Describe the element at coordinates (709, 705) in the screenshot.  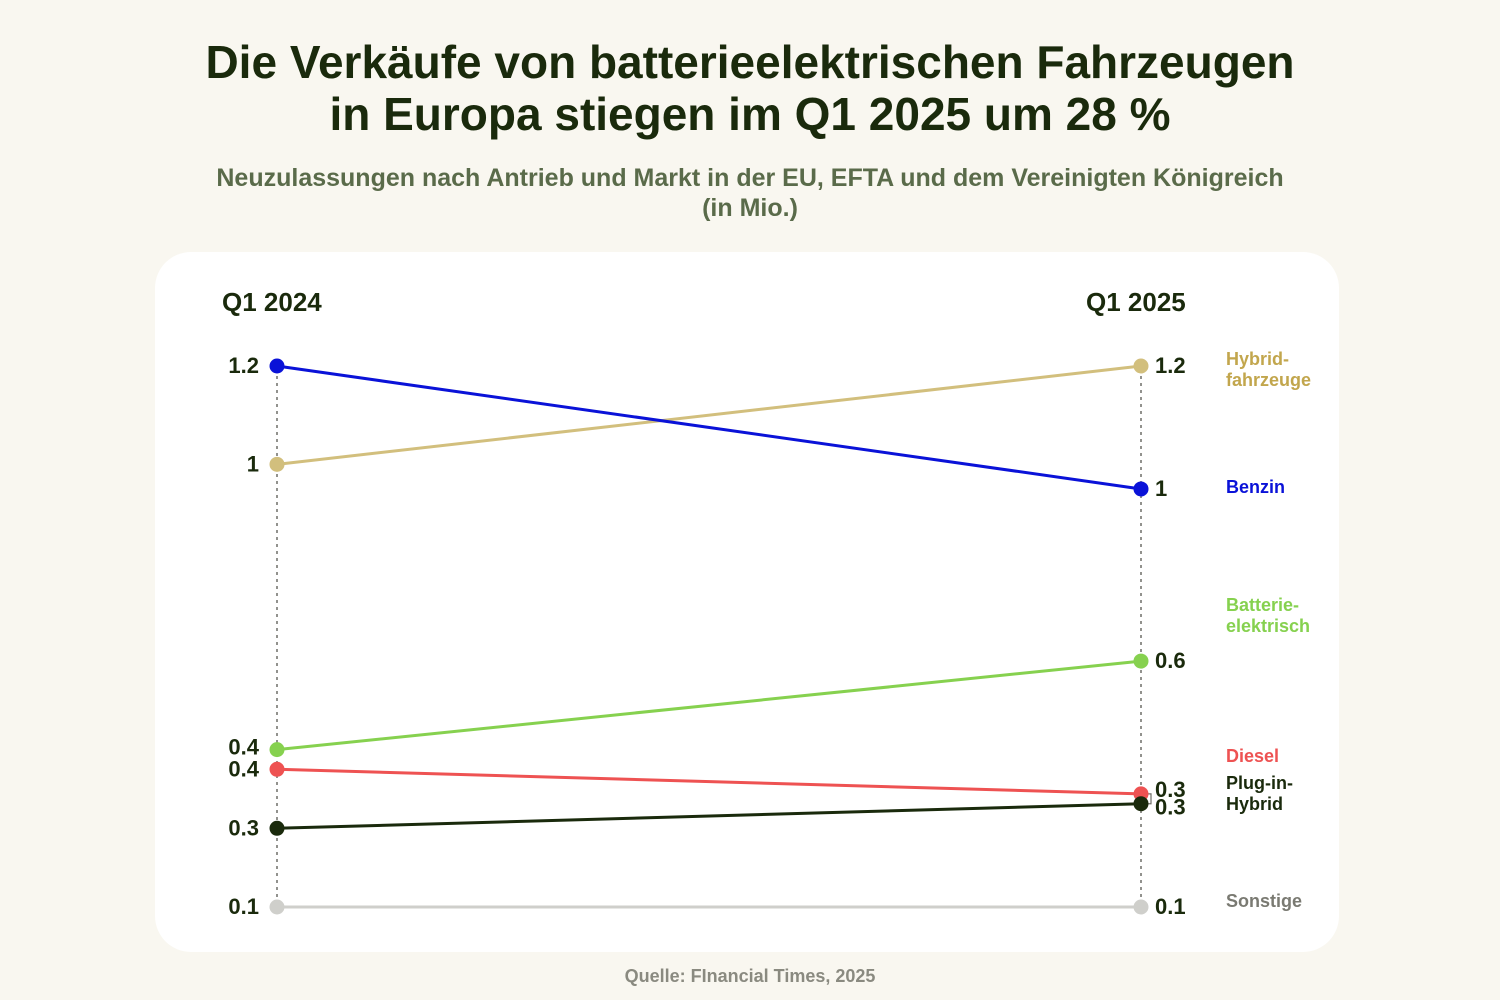
I see `line-batterieelektrisch` at that location.